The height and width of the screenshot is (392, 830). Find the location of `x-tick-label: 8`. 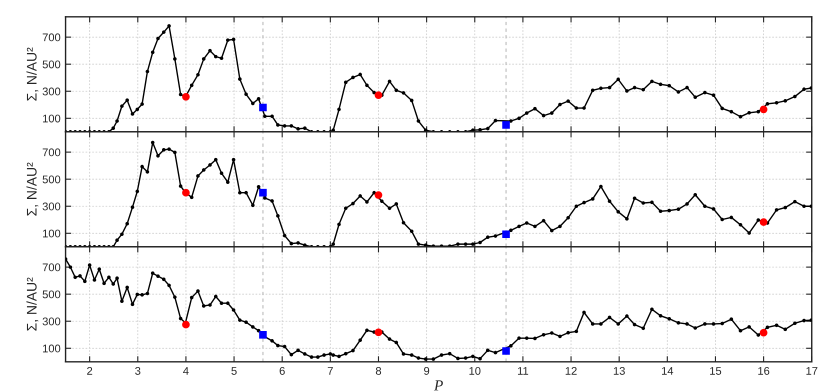

x-tick-label: 8 is located at coordinates (379, 370).